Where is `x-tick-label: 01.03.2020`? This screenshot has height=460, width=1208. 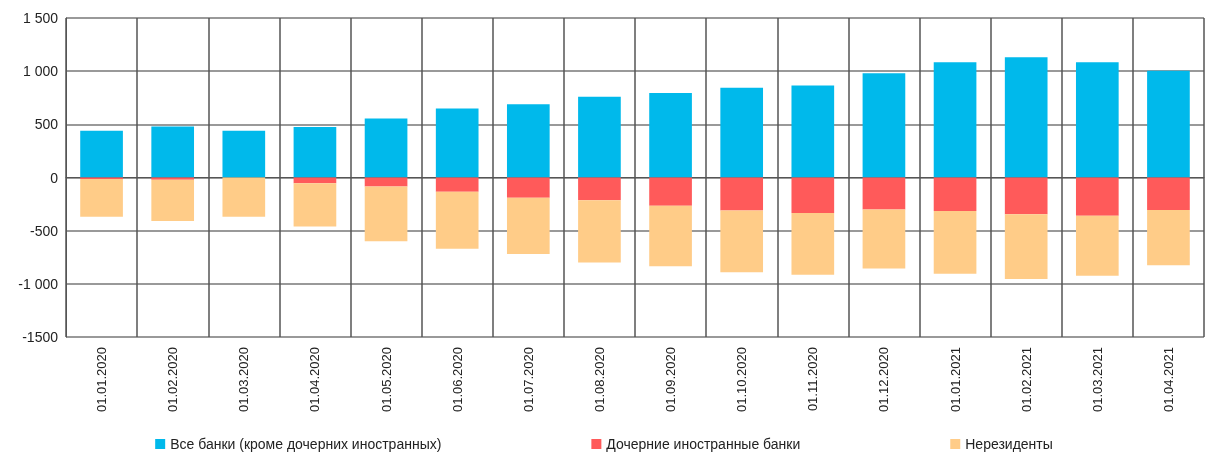
x-tick-label: 01.03.2020 is located at coordinates (244, 380).